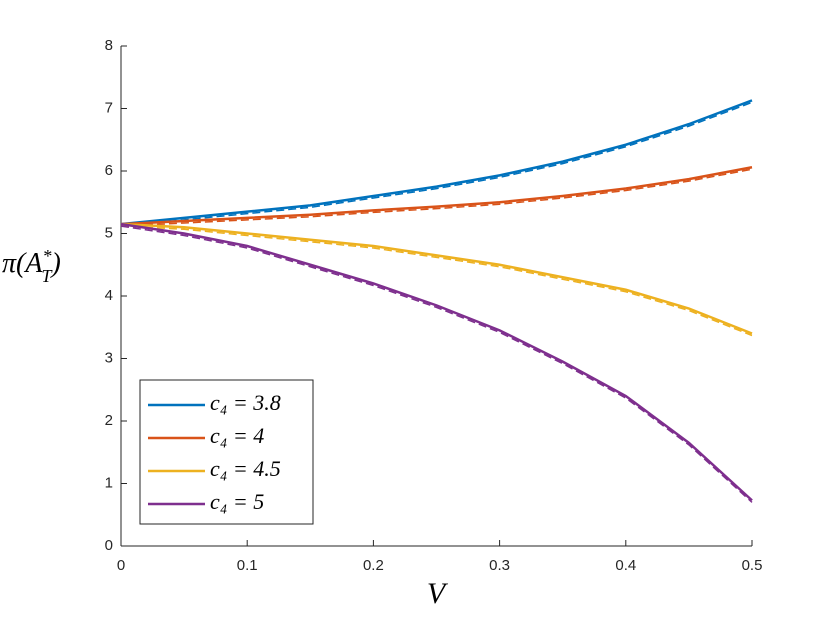  I want to click on y-tick-label: 3, so click(109, 357).